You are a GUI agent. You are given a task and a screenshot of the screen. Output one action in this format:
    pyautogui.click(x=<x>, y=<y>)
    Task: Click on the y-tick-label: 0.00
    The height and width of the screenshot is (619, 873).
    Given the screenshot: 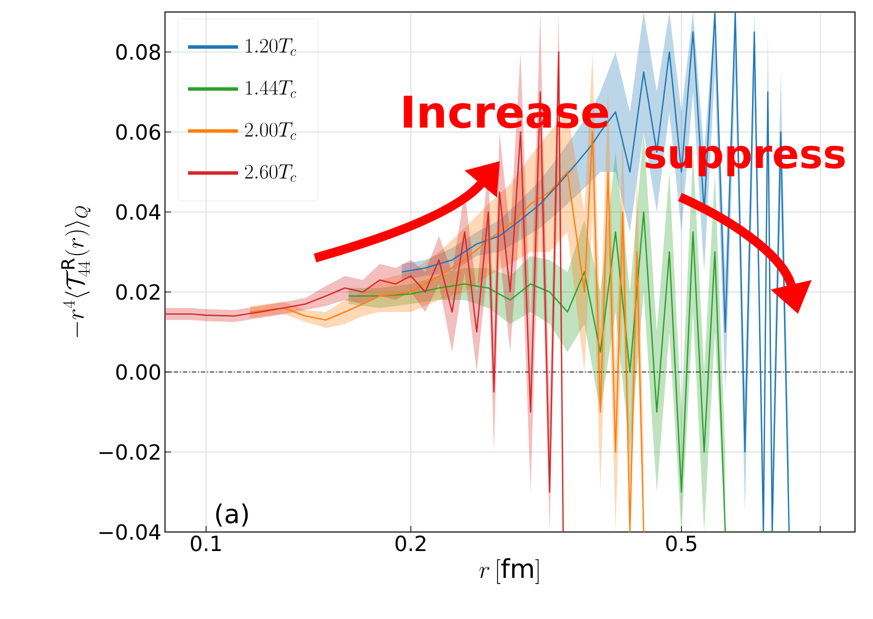 What is the action you would take?
    pyautogui.click(x=138, y=372)
    